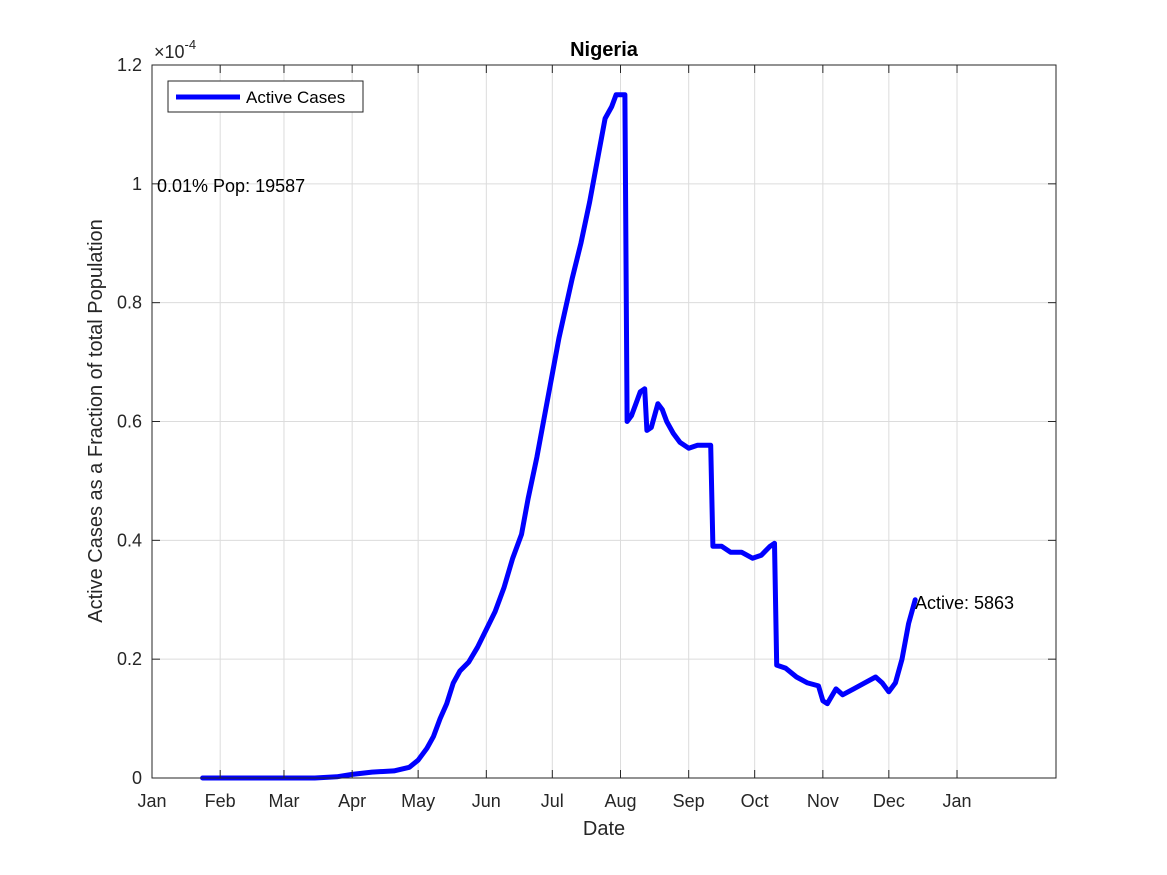 The width and height of the screenshot is (1167, 875). Describe the element at coordinates (604, 50) in the screenshot. I see `chart-title: Nigeria` at that location.